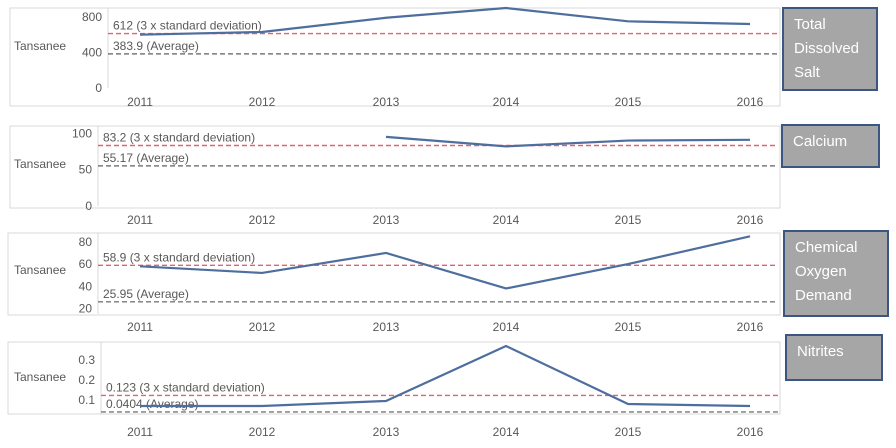 This screenshot has height=448, width=896. What do you see at coordinates (92, 52) in the screenshot?
I see `y-tick-label: 400` at bounding box center [92, 52].